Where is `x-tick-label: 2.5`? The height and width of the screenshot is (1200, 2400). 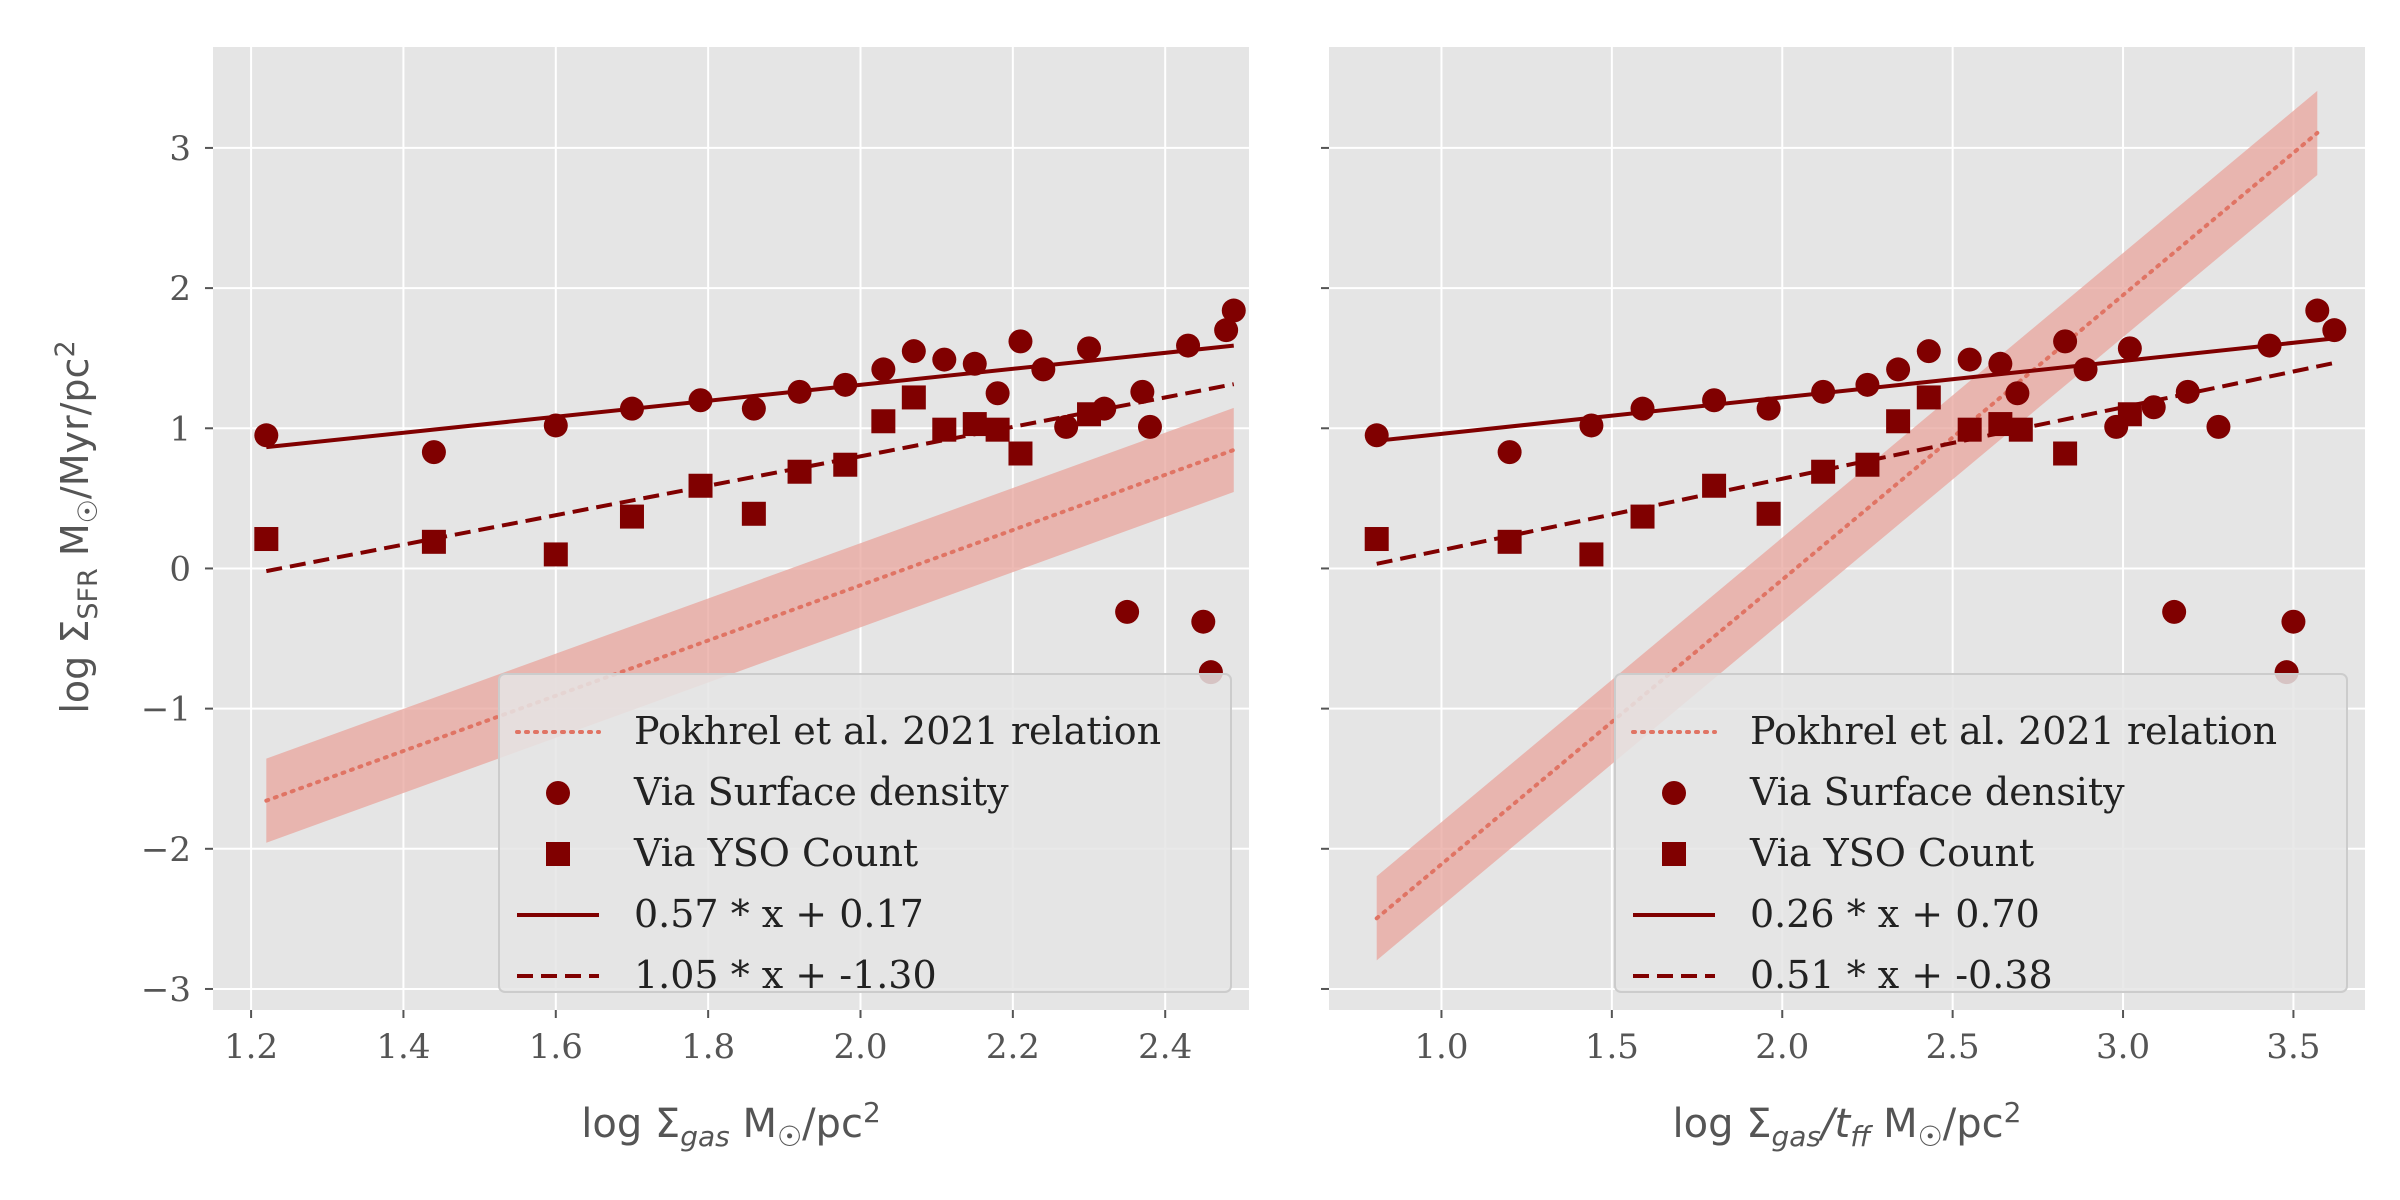
x-tick-label: 2.5 is located at coordinates (1953, 1047).